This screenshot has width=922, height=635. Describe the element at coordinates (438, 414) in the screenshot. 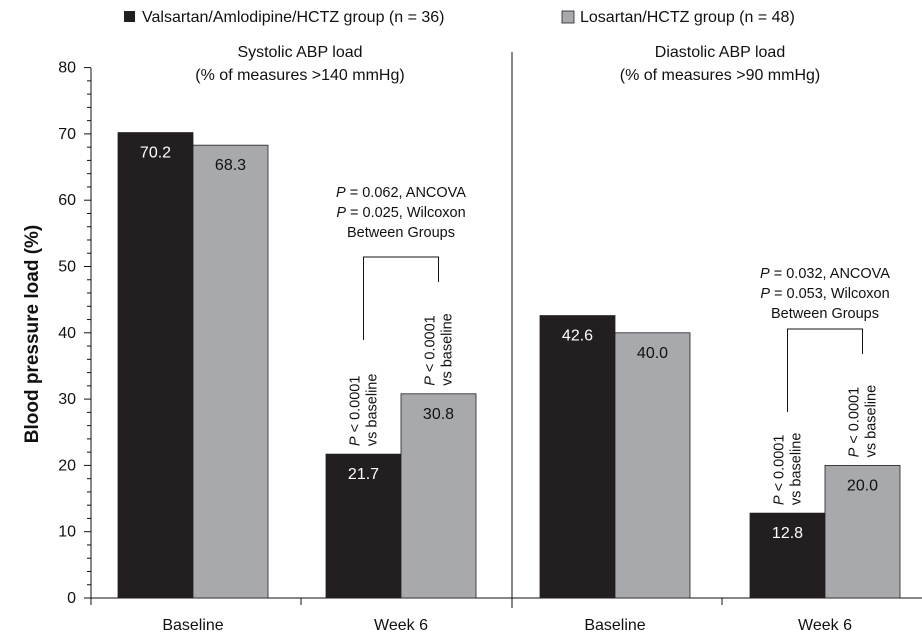

I see `bar-value-label: 30.8` at that location.